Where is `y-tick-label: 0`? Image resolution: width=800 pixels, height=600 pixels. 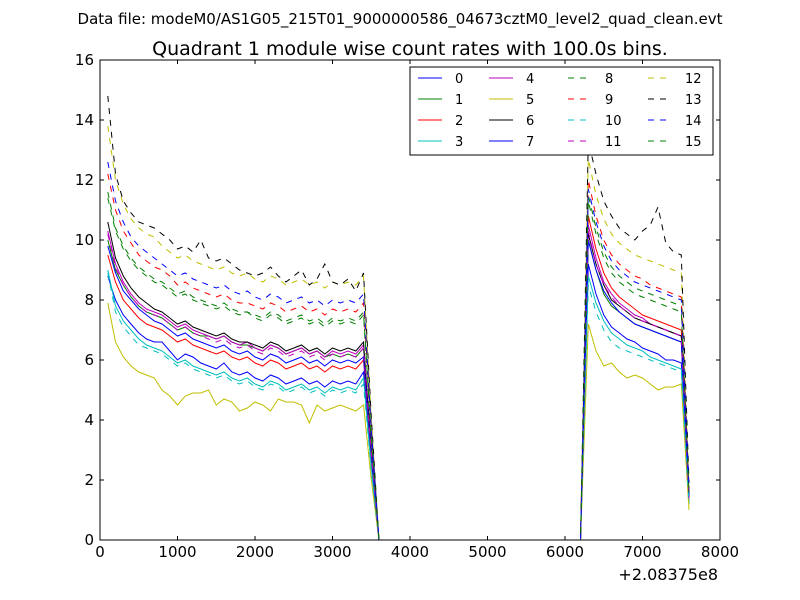
y-tick-label: 0 is located at coordinates (89, 540).